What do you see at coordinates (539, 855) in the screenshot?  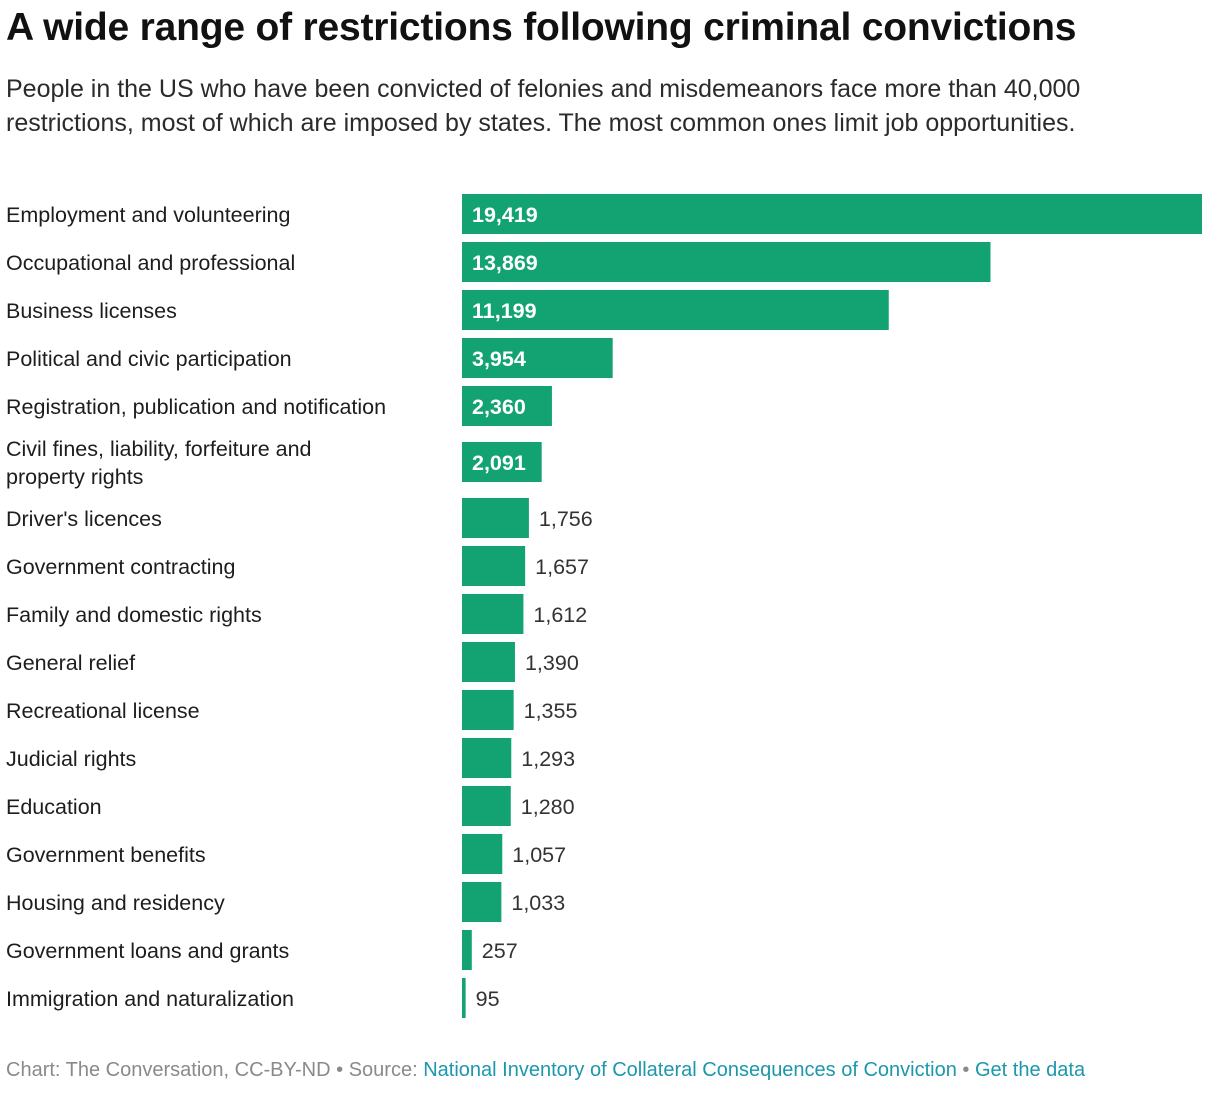 I see `value-label: 1,057` at bounding box center [539, 855].